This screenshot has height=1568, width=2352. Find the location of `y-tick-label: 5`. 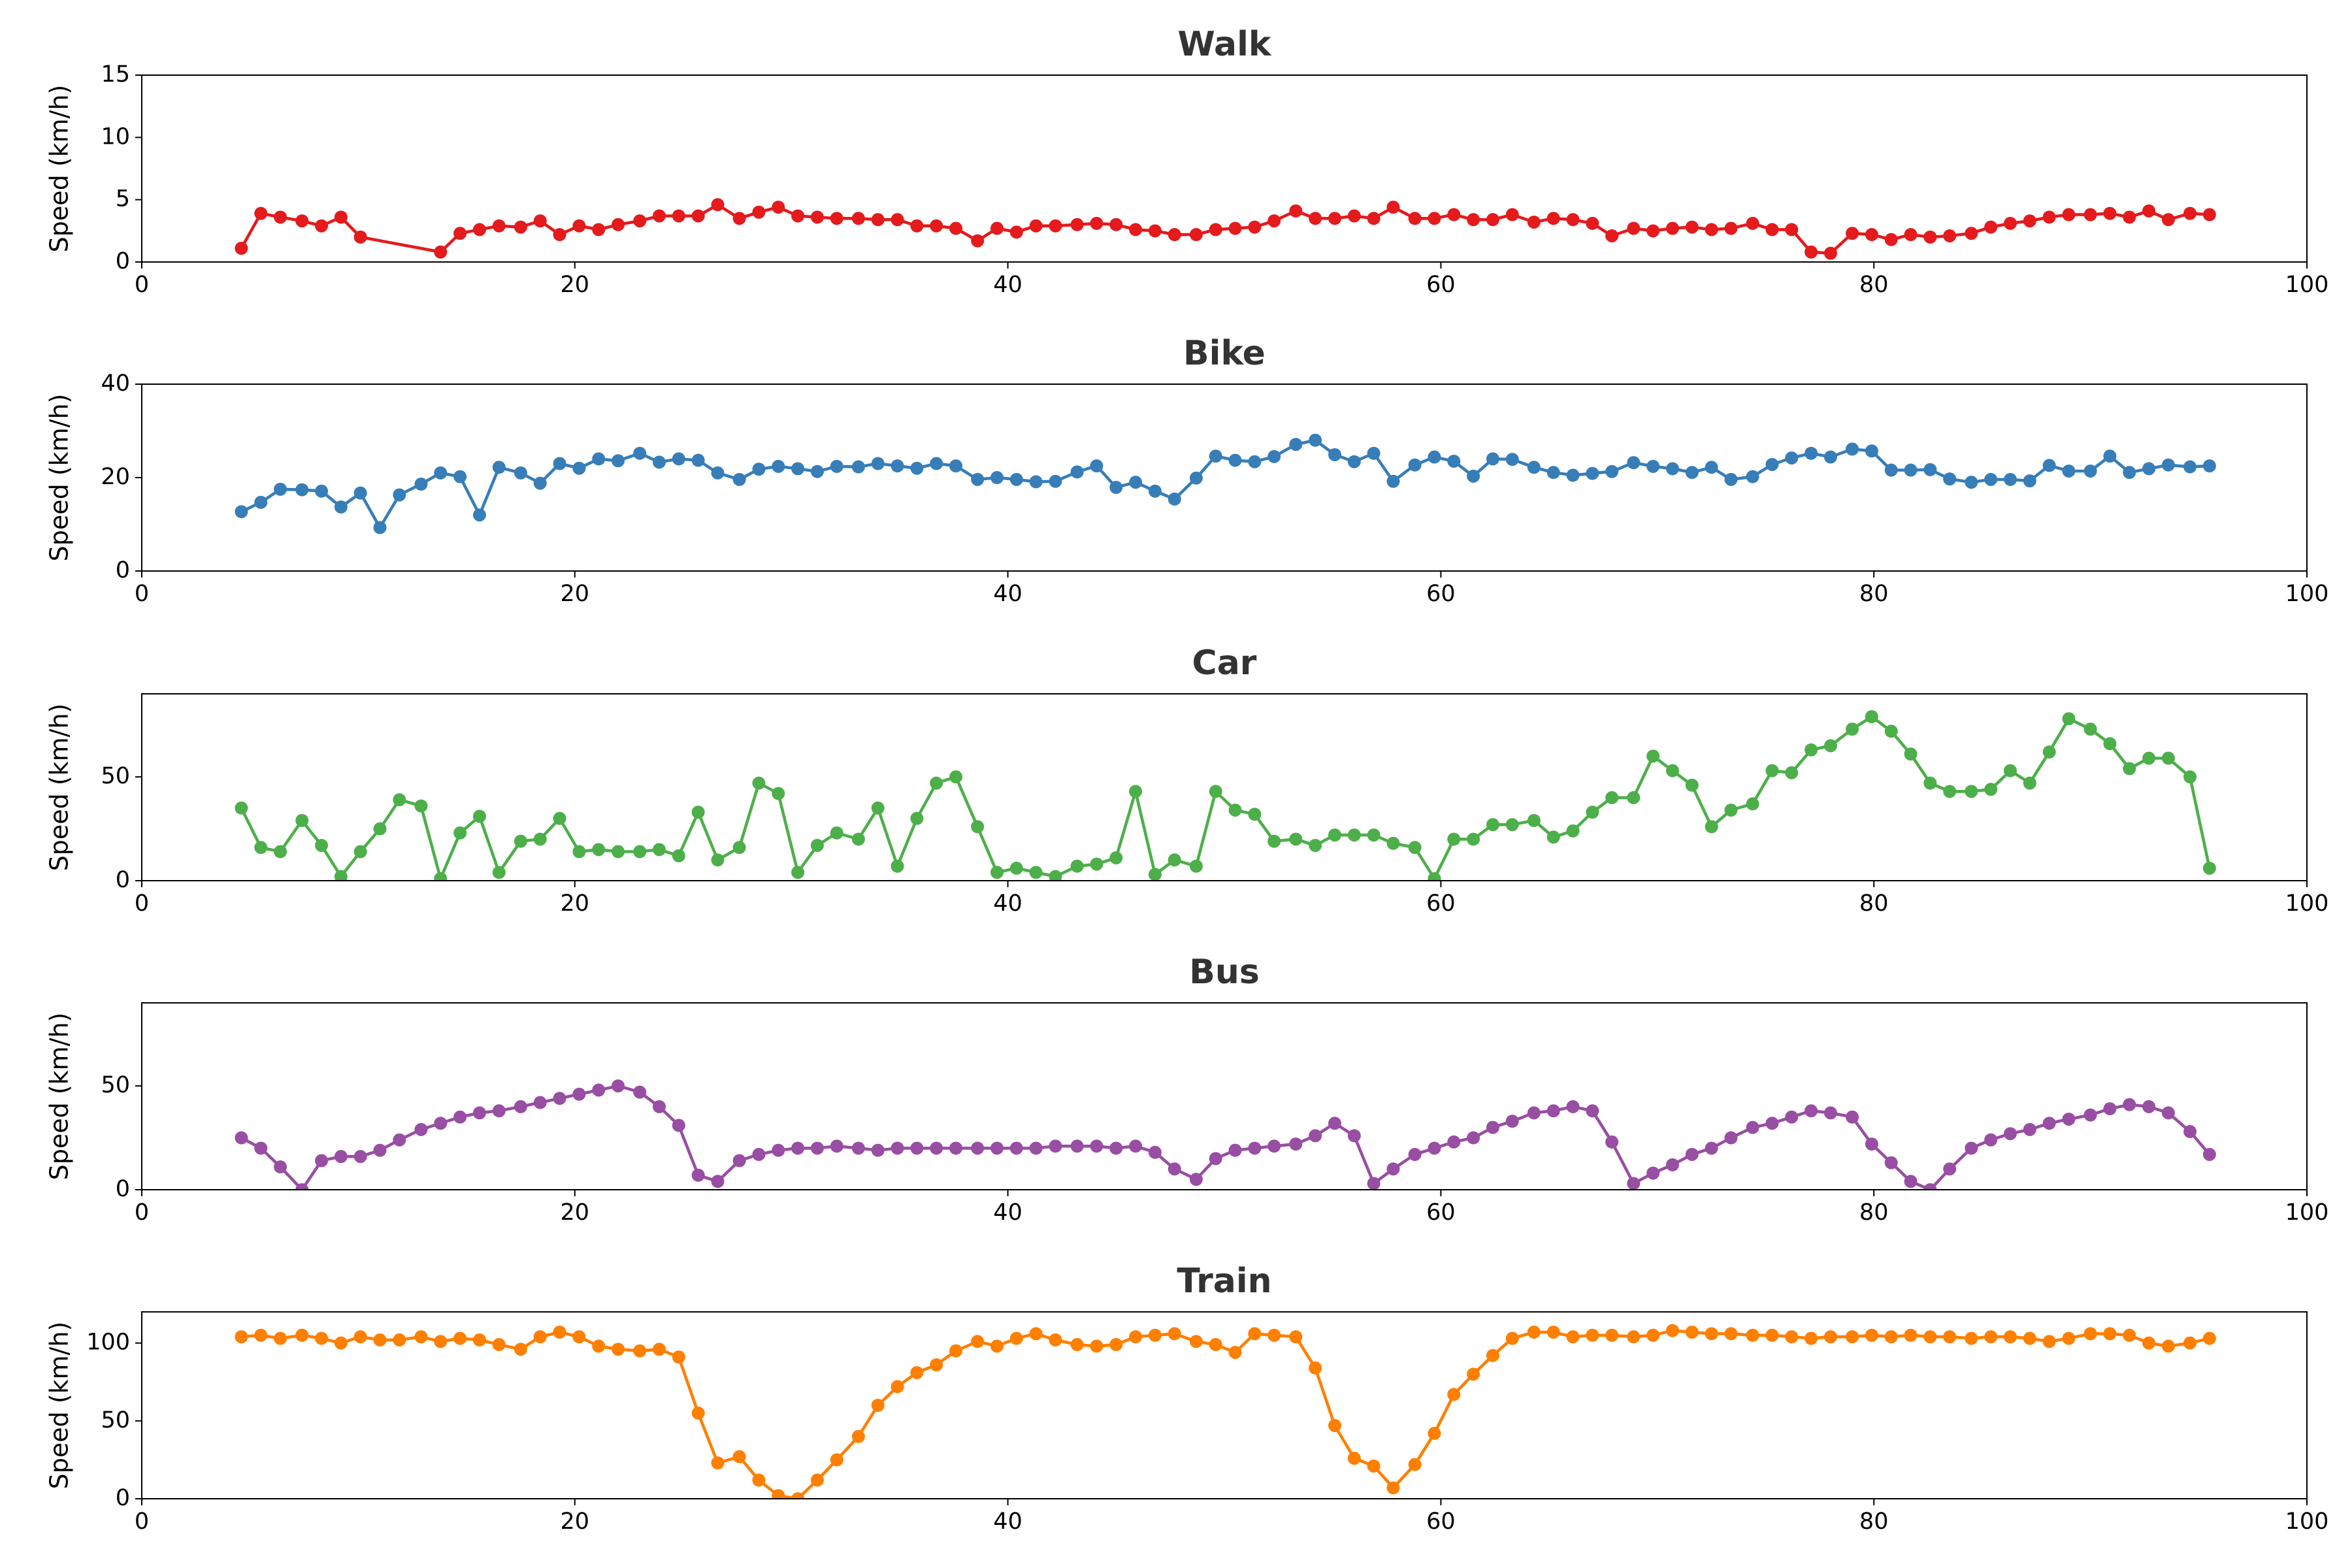

y-tick-label: 5 is located at coordinates (123, 199).